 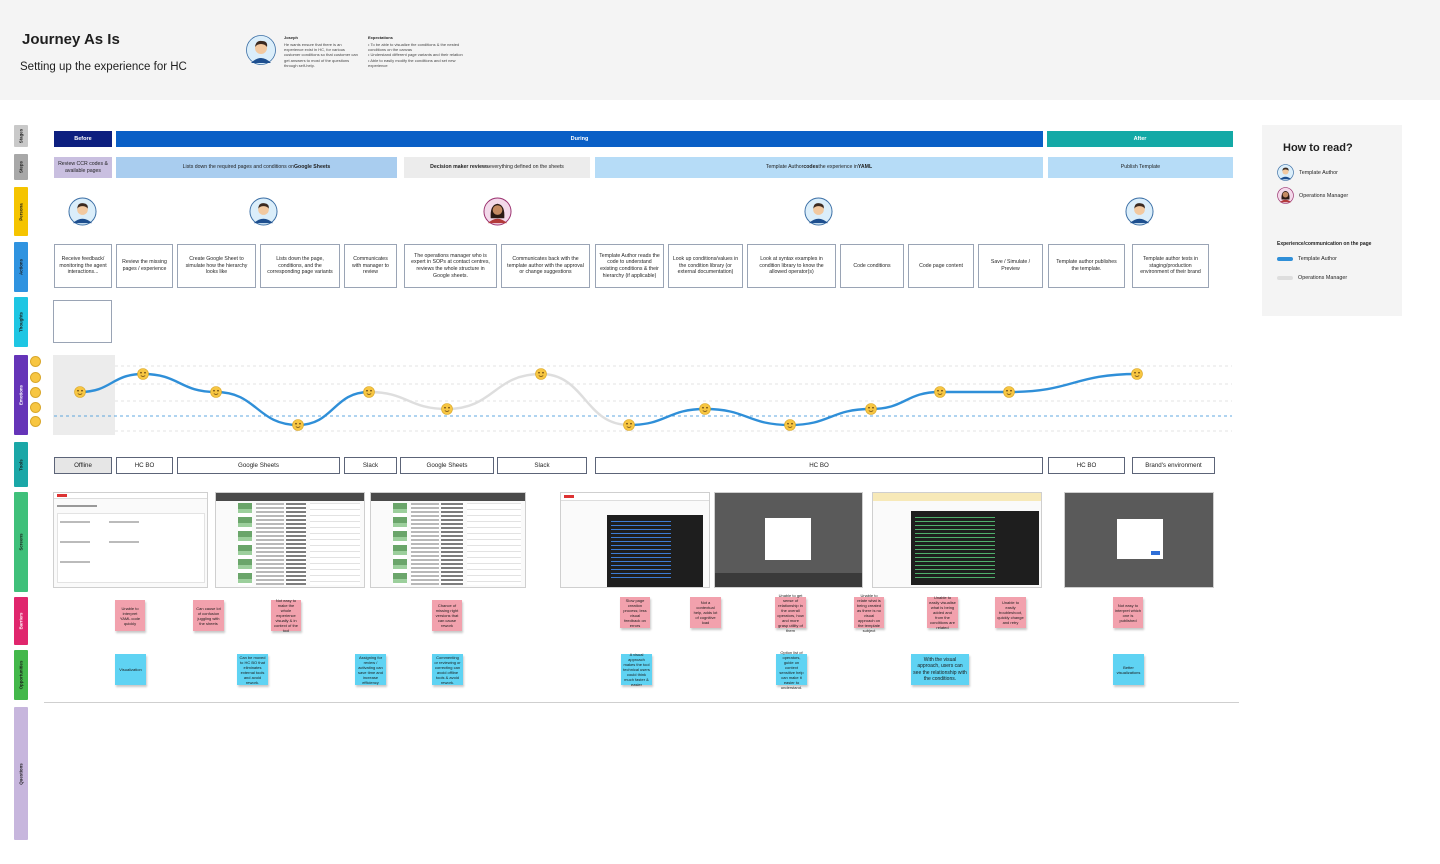 I want to click on lane-tab-screens: Screens, so click(x=21, y=542).